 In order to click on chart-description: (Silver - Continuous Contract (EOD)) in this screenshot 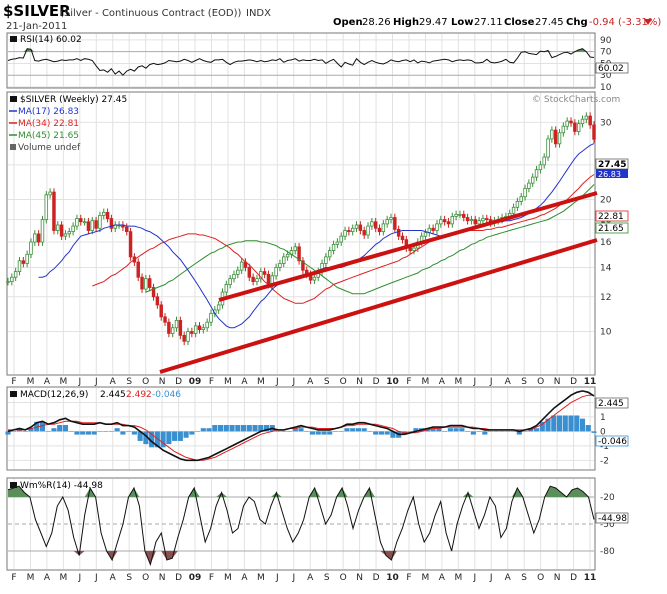, I will do `click(151, 13)`.